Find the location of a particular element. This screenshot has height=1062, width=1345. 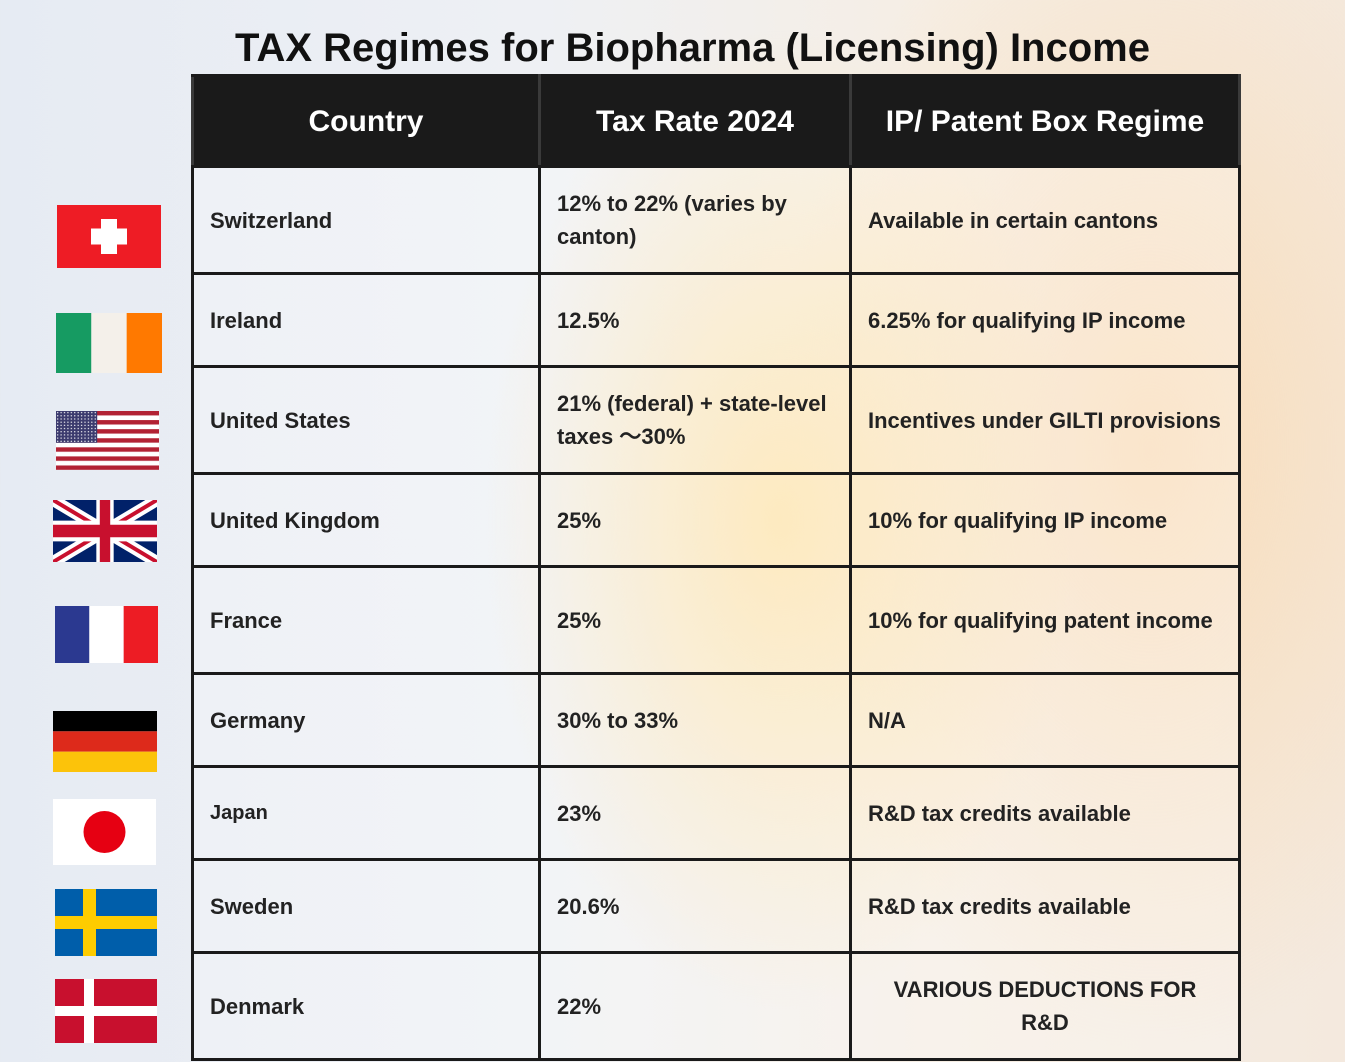

header-cell: Tax Rate 2024 is located at coordinates (695, 121).